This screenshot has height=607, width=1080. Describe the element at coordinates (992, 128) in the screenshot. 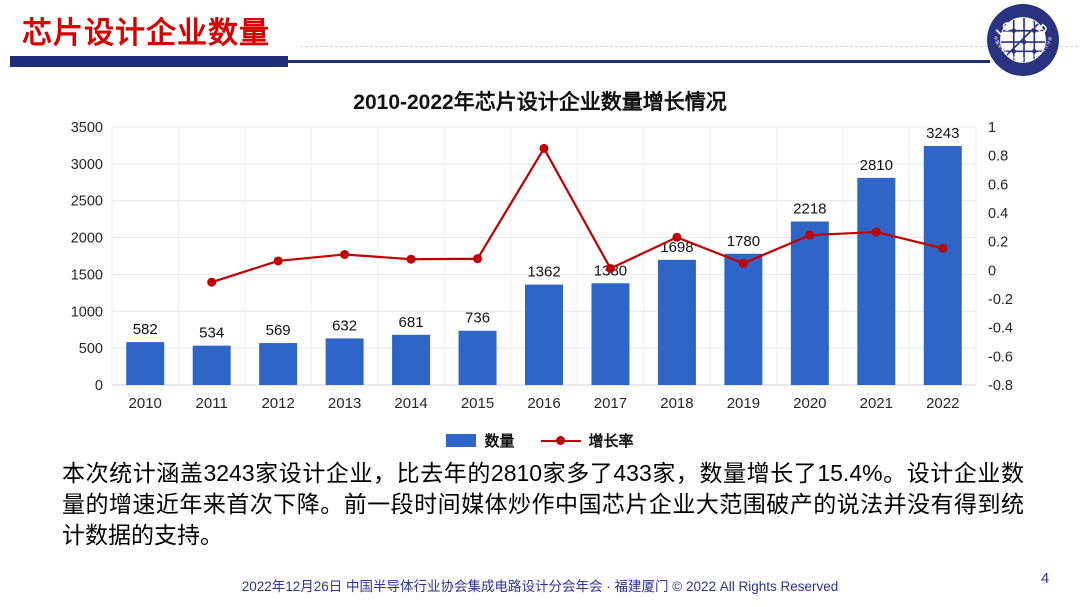

I see `right-axis-tick: 1` at that location.